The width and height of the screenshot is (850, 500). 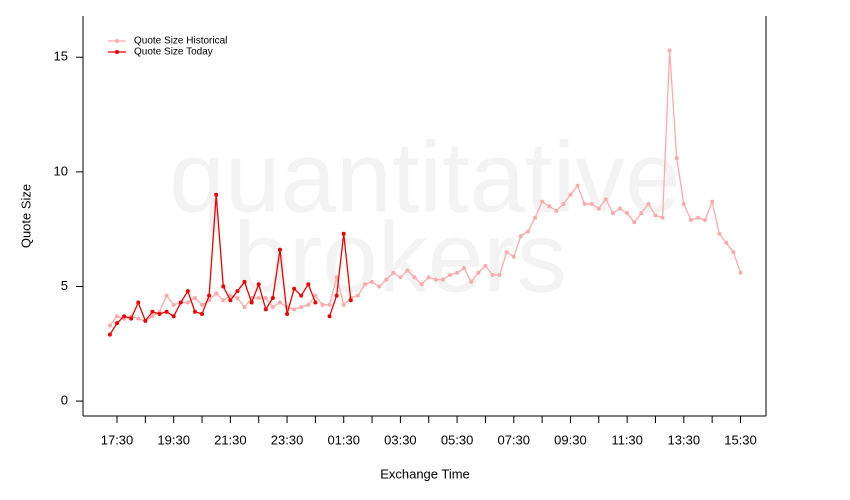 I want to click on x-tick-label: 15:30, so click(x=740, y=439).